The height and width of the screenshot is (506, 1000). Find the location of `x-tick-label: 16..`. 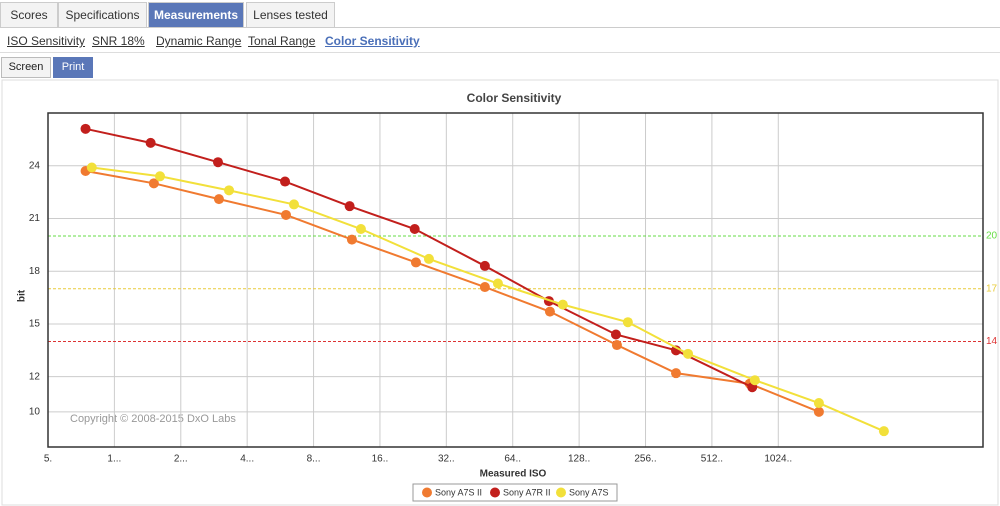

x-tick-label: 16.. is located at coordinates (380, 459).